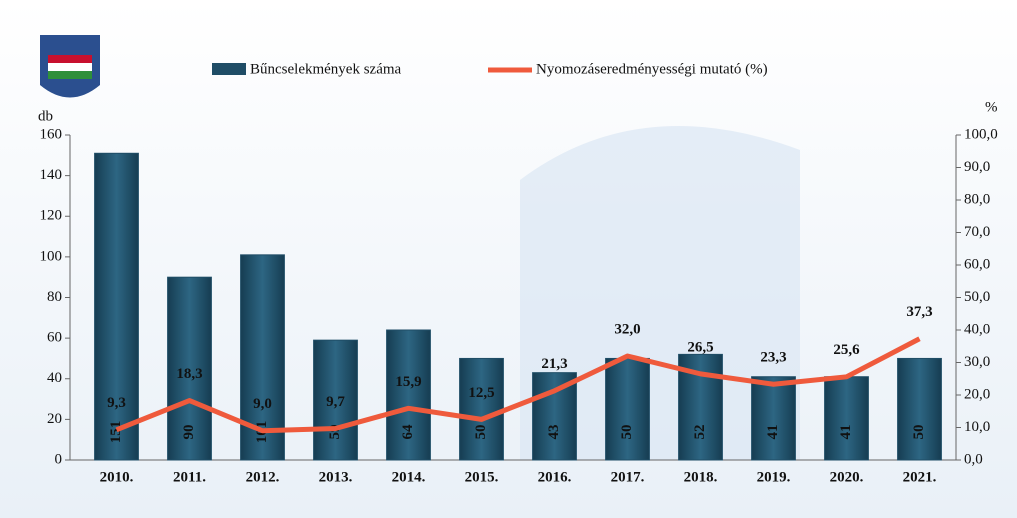 The height and width of the screenshot is (518, 1017). I want to click on line-value-label: 9,7, so click(335, 402).